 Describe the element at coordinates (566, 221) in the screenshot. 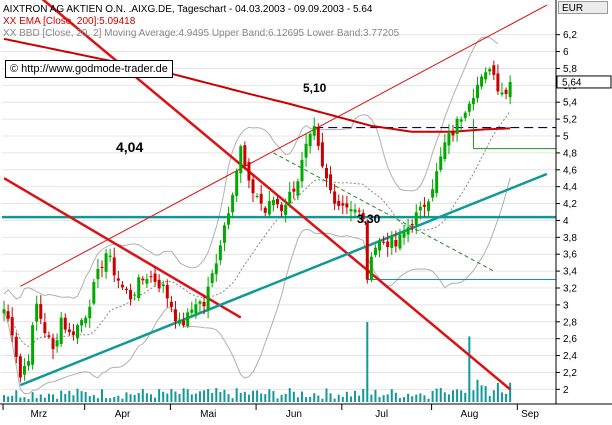

I see `y-tick-label: 4` at that location.